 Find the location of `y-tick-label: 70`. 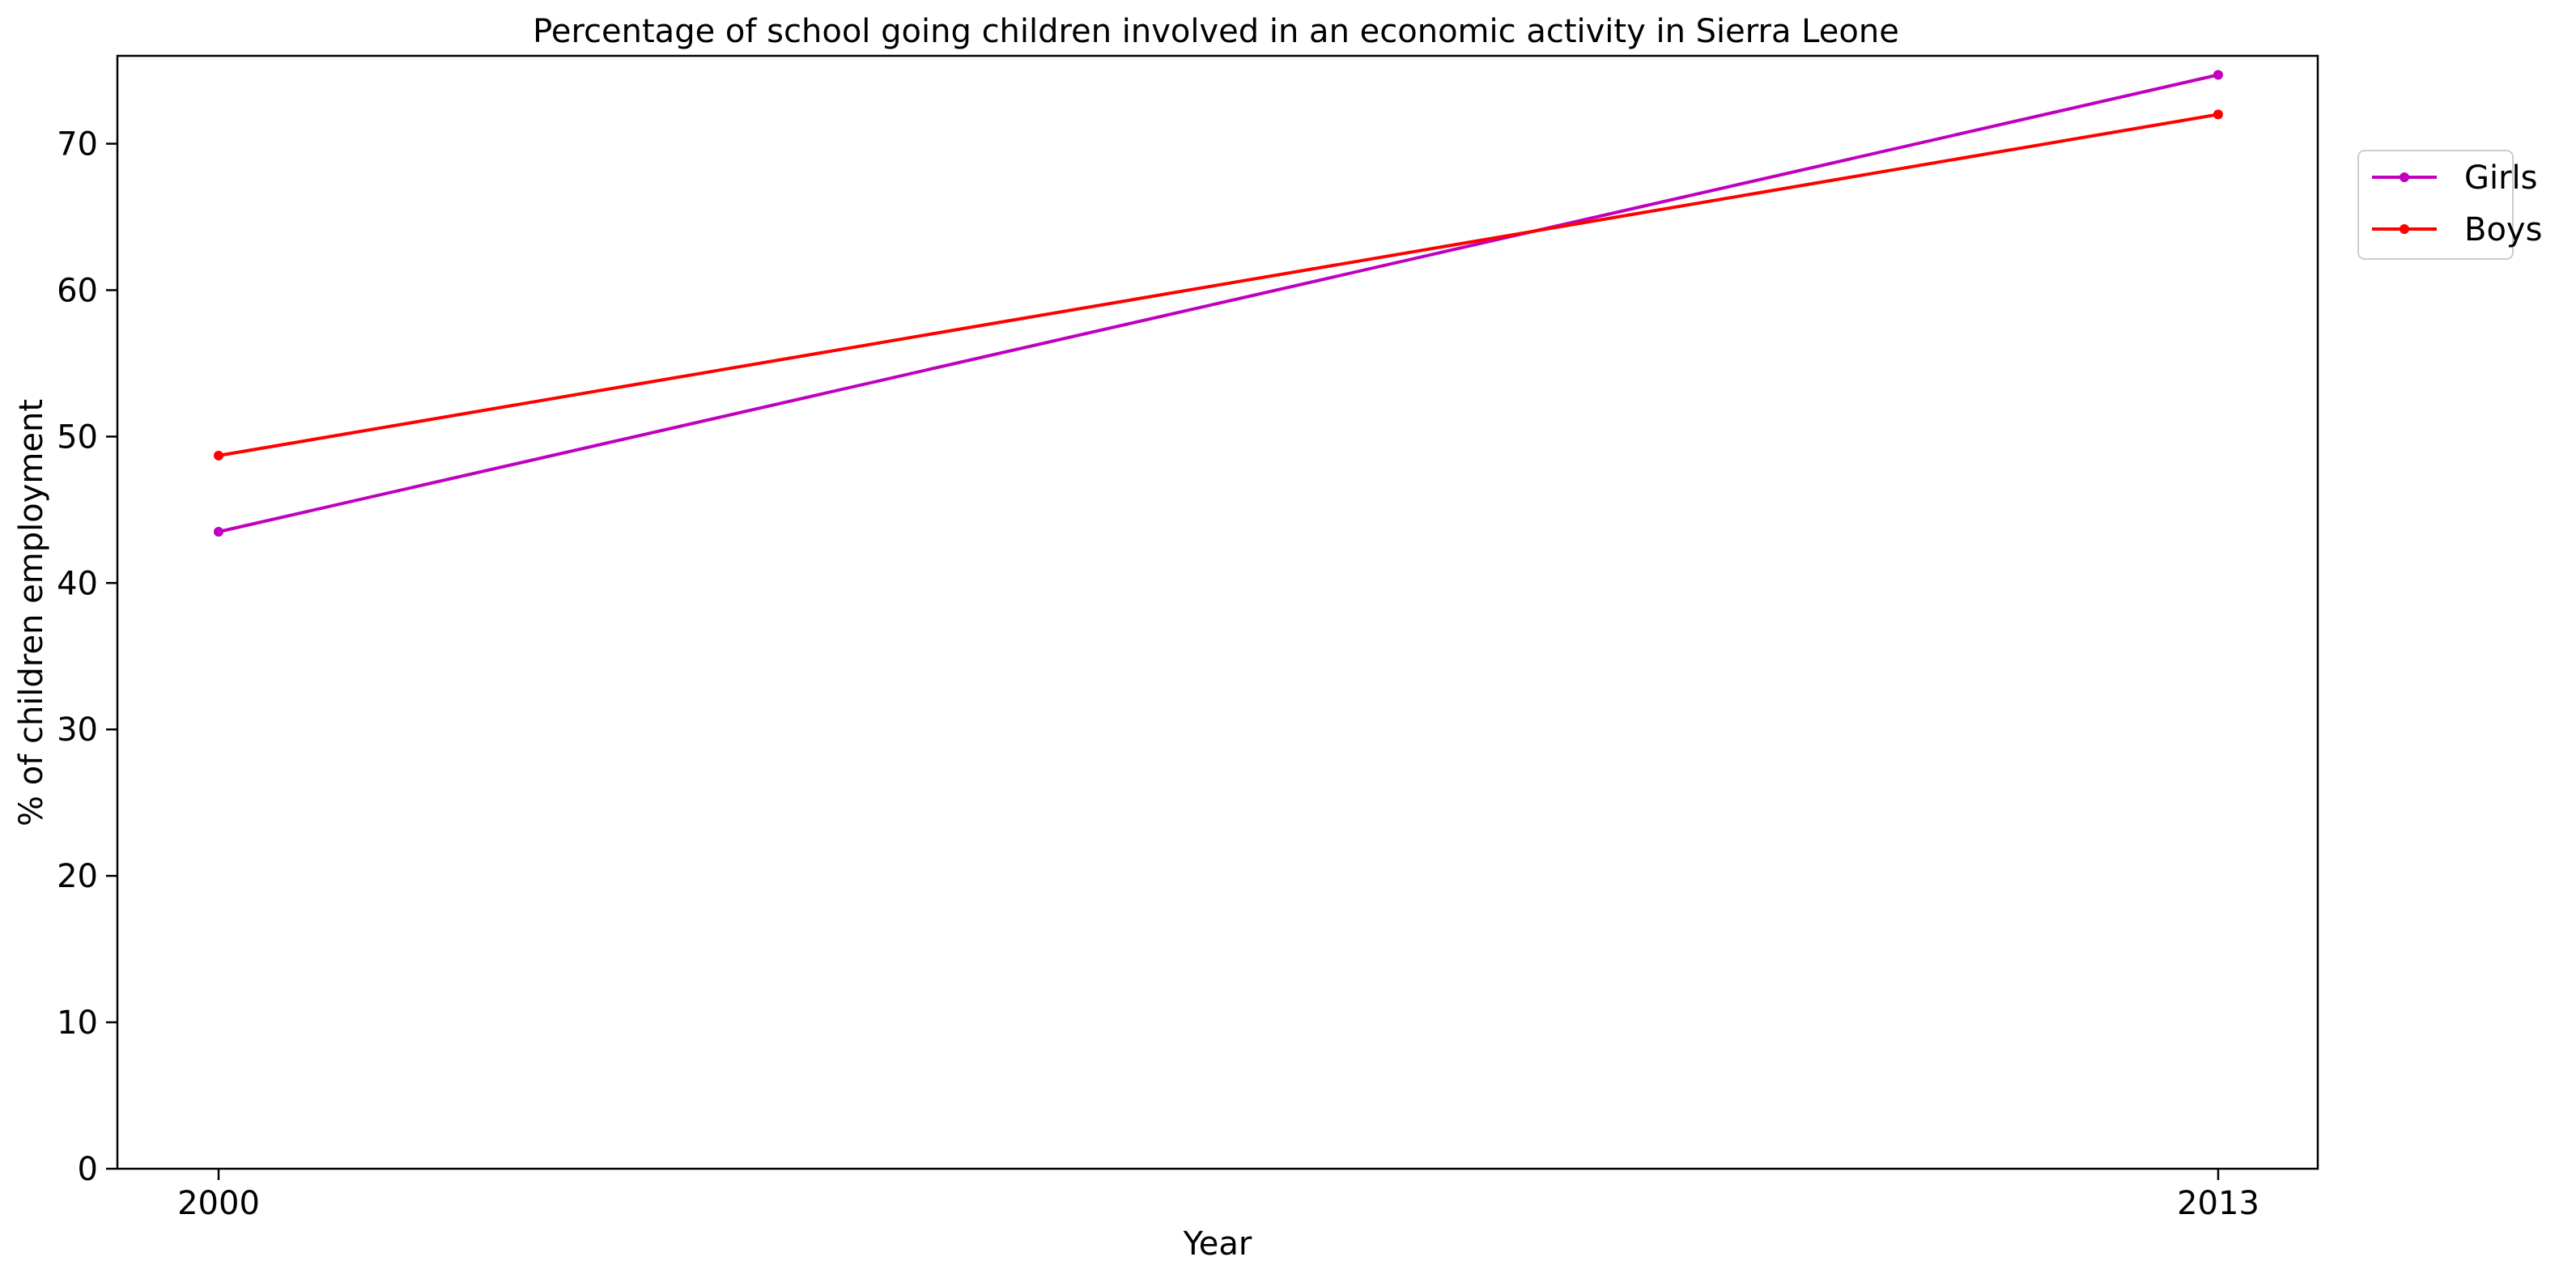

y-tick-label: 70 is located at coordinates (78, 144).